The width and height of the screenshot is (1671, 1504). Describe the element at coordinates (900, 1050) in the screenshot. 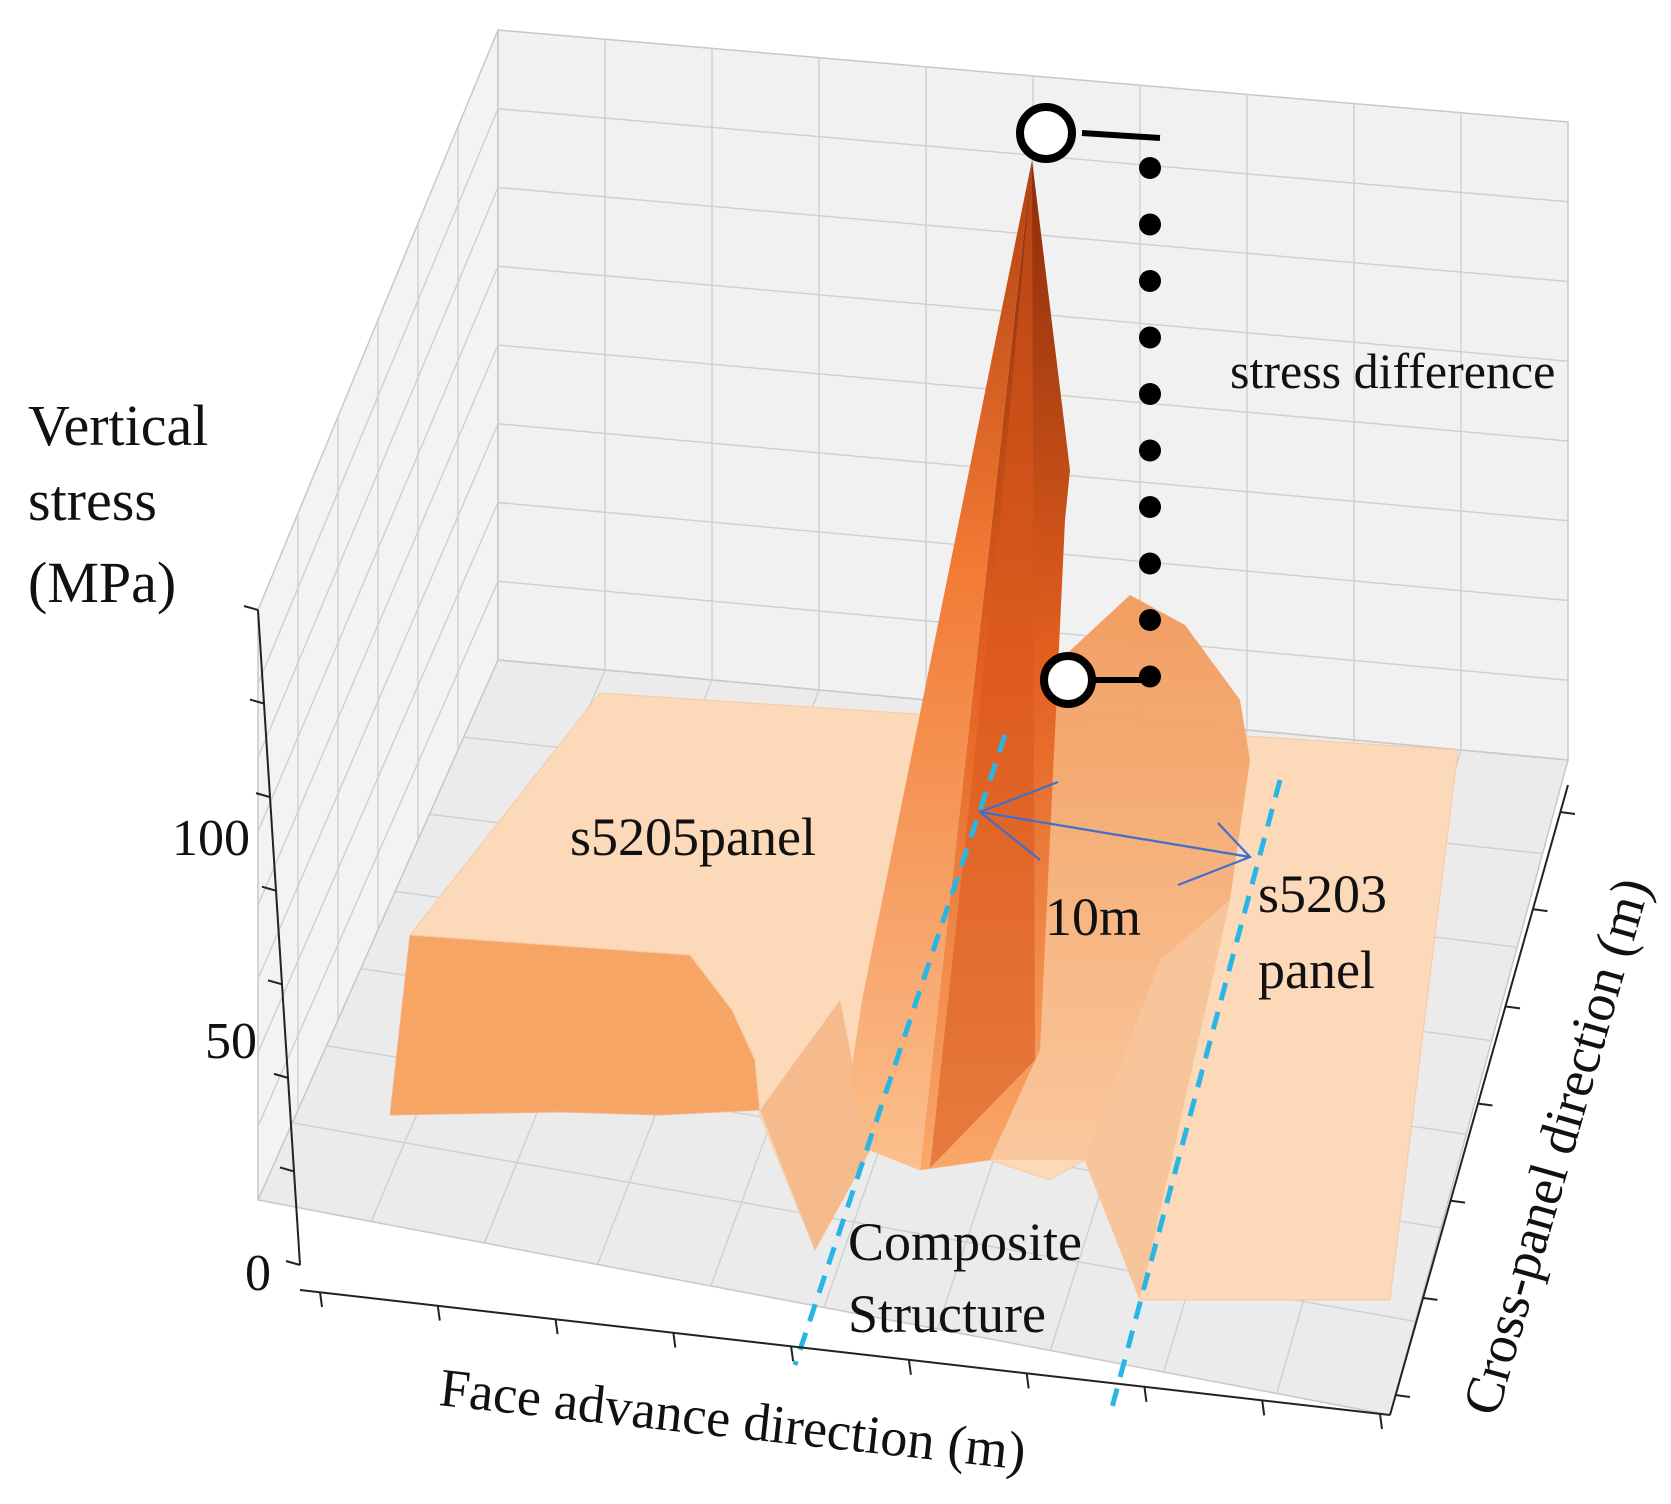

I see `dashed-line-left` at that location.